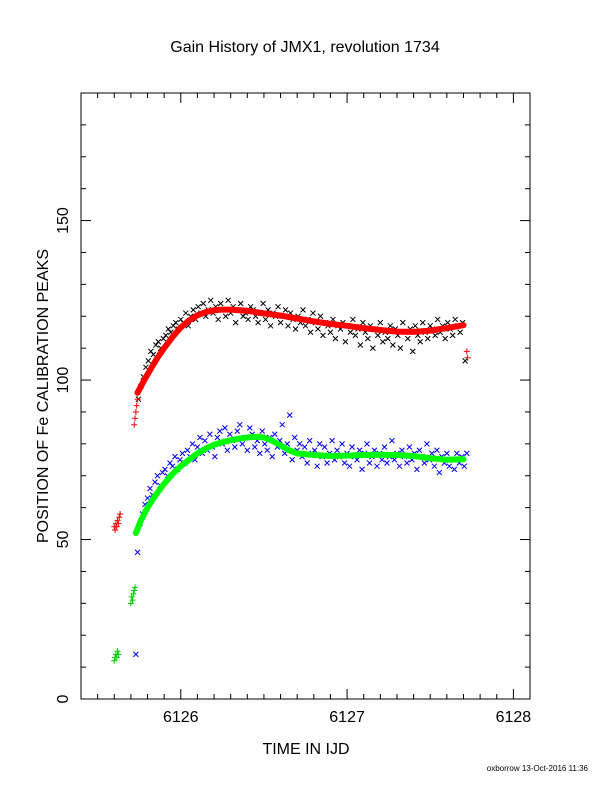  I want to click on chart-title: Gain History of JMX1, revolution 1734, so click(305, 47).